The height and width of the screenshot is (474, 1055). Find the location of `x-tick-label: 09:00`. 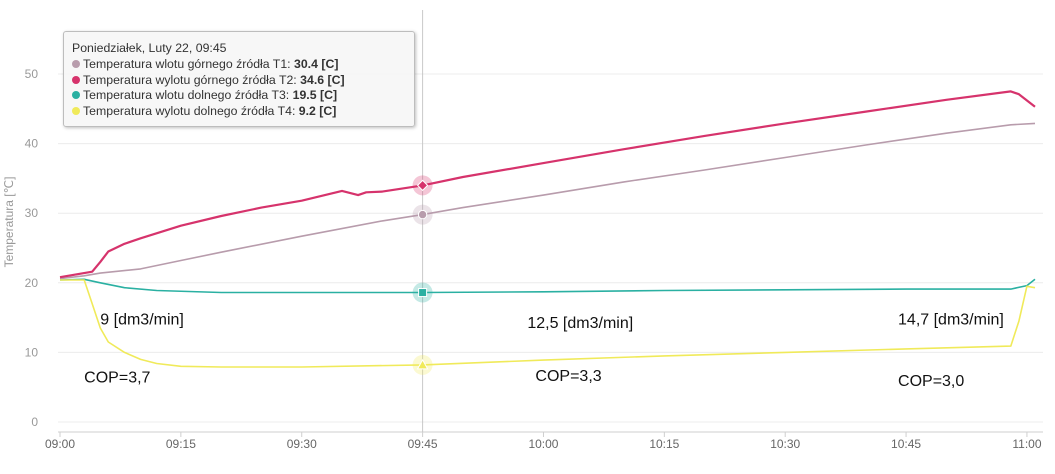

x-tick-label: 09:00 is located at coordinates (60, 444).